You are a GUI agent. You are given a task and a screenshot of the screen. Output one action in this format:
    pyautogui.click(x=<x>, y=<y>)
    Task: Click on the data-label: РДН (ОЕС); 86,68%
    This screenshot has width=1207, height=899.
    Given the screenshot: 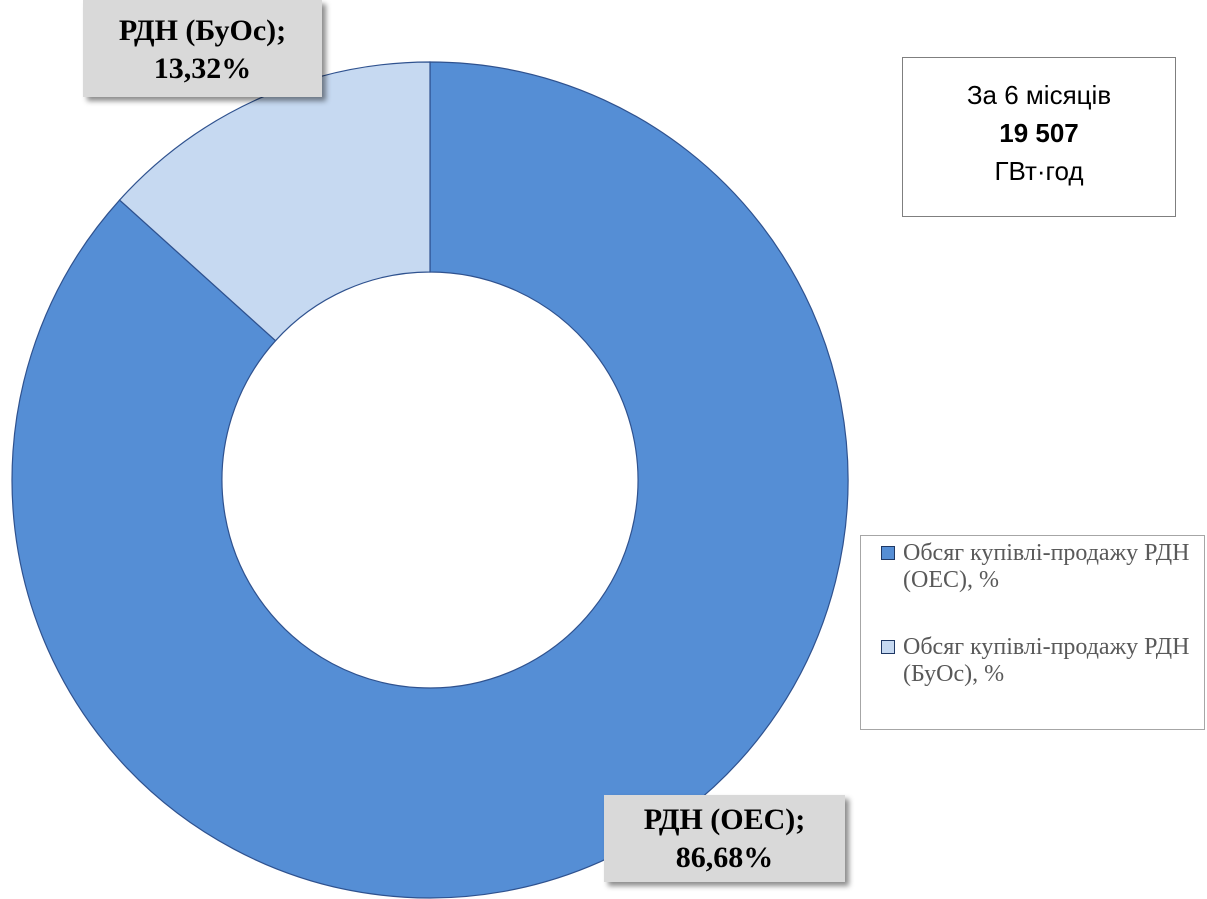 What is the action you would take?
    pyautogui.click(x=724, y=838)
    